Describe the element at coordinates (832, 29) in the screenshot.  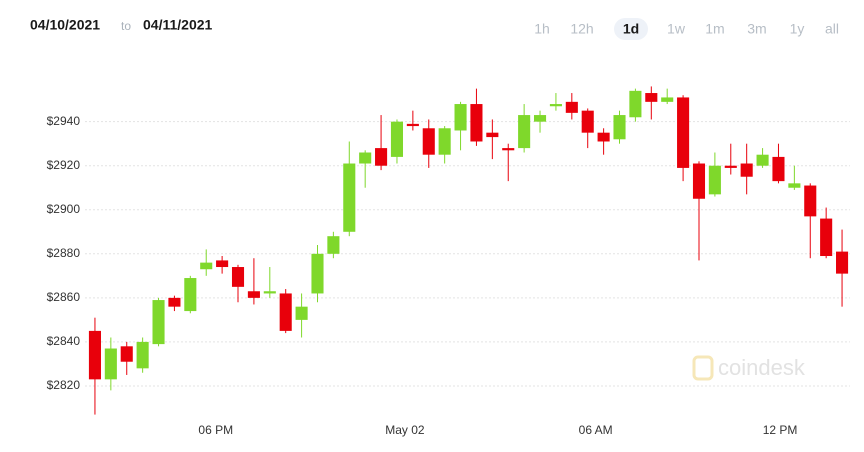
I see `range-button: all` at that location.